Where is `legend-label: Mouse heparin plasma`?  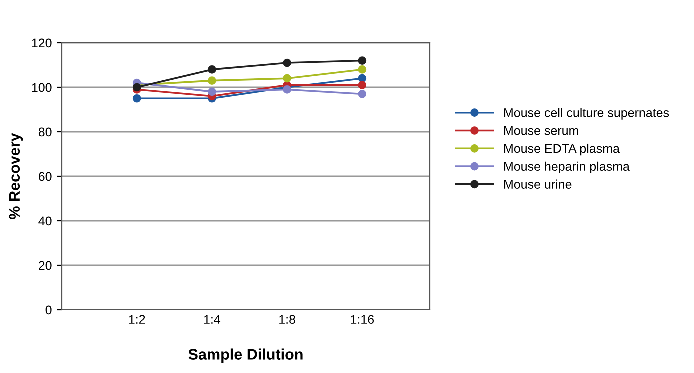
legend-label: Mouse heparin plasma is located at coordinates (567, 168).